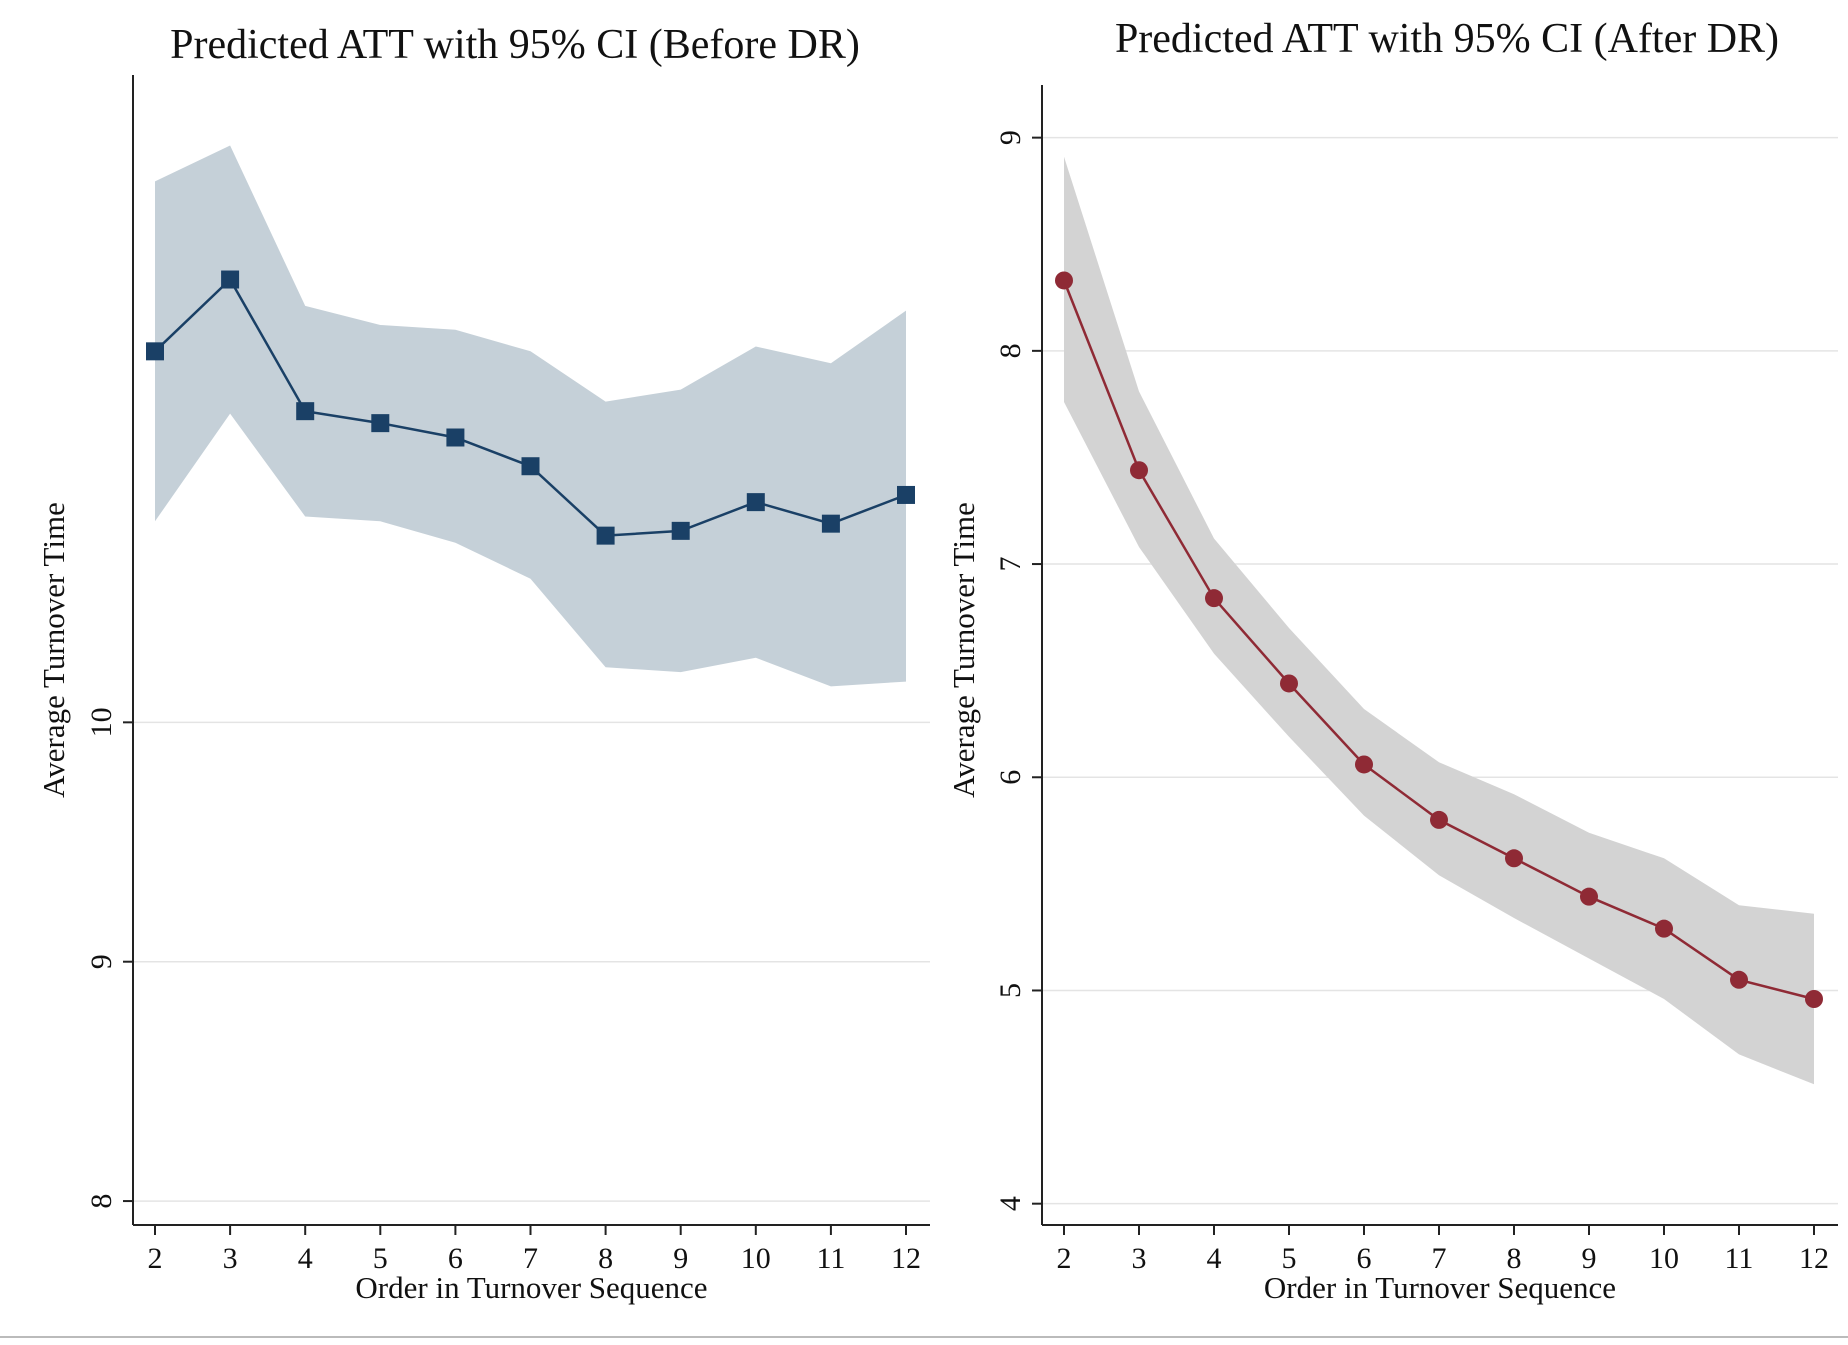 The height and width of the screenshot is (1345, 1848). What do you see at coordinates (1447, 39) in the screenshot?
I see `chart-title: Predicted ATT with 95% CI (After DR)` at bounding box center [1447, 39].